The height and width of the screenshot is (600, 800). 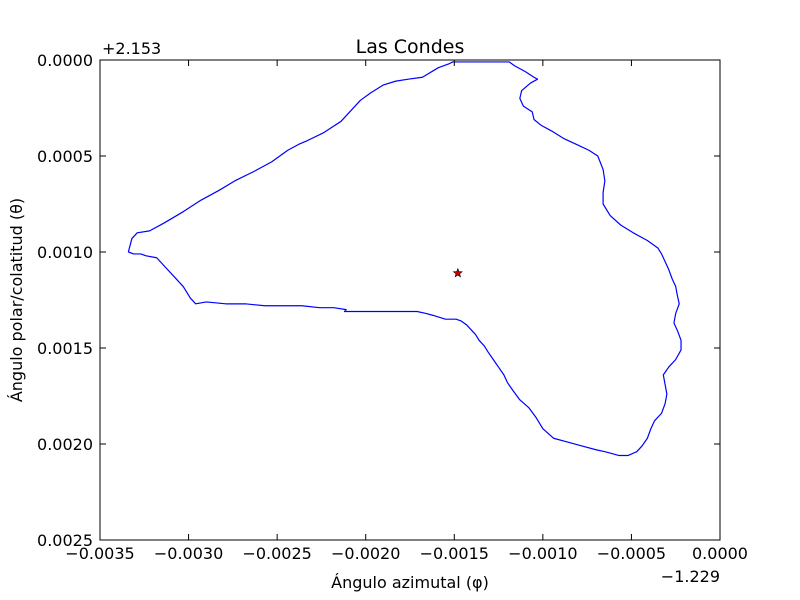 I want to click on x-offset-label: −1.229, so click(x=690, y=576).